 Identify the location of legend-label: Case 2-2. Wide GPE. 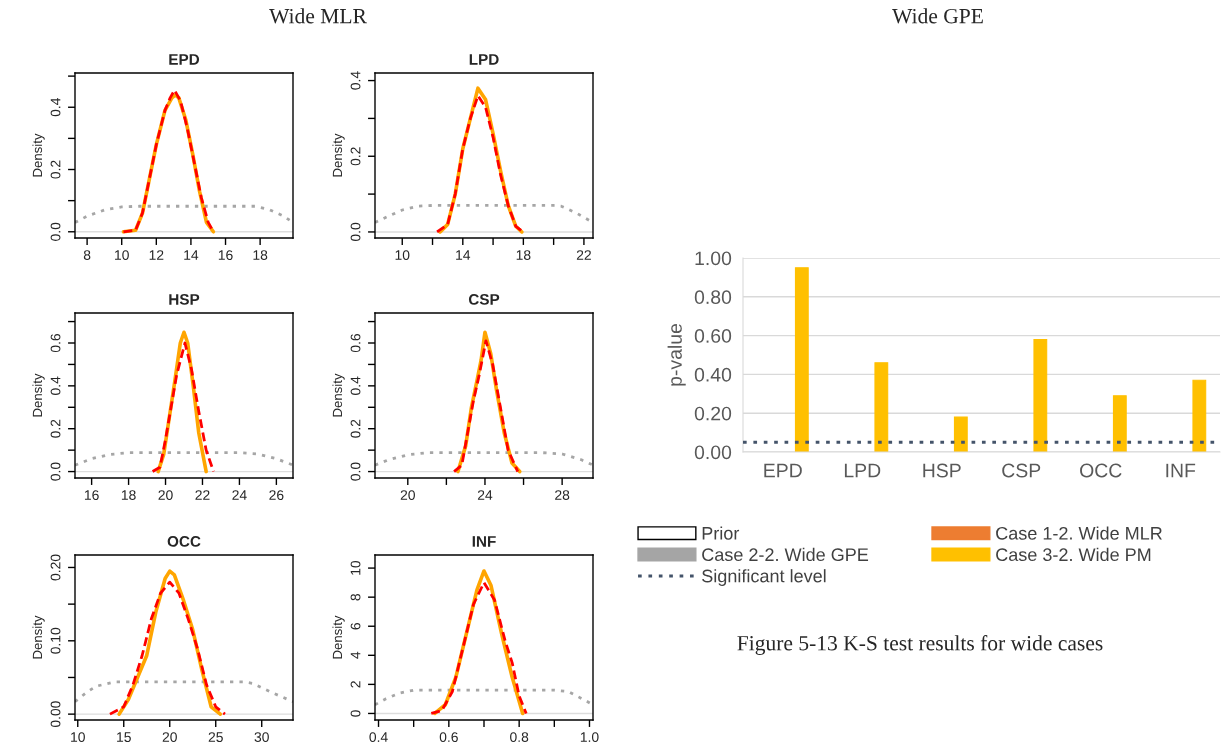
(785, 554).